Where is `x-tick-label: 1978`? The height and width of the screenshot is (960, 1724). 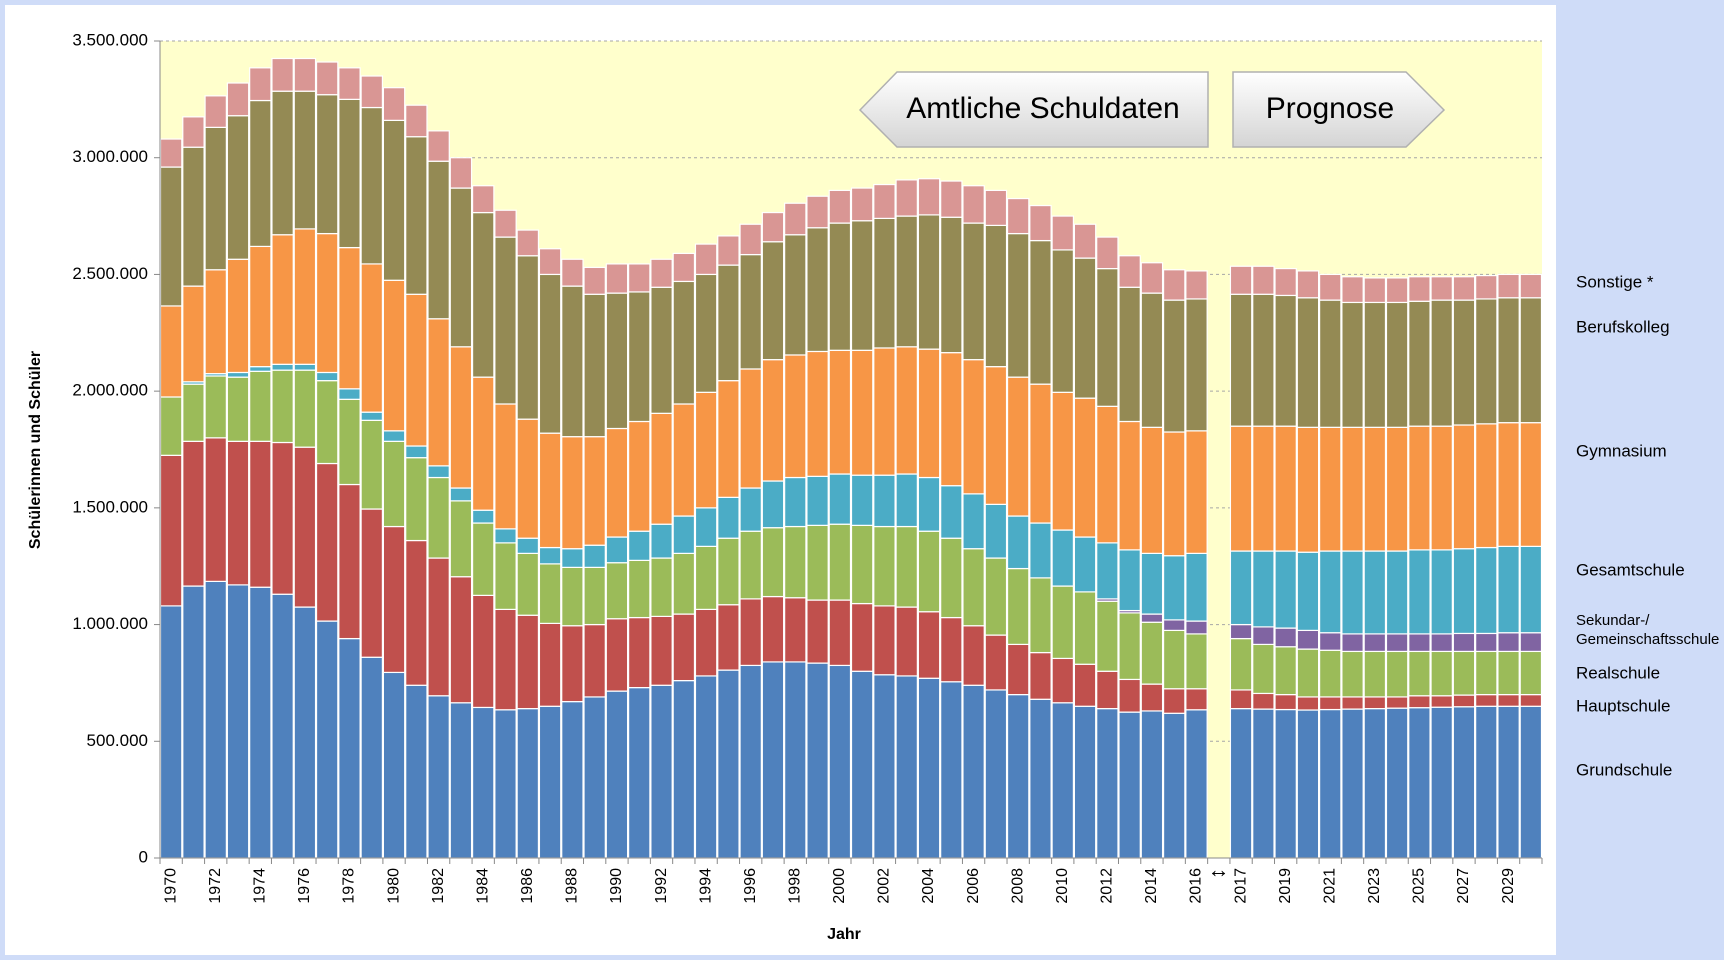 x-tick-label: 1978 is located at coordinates (349, 886).